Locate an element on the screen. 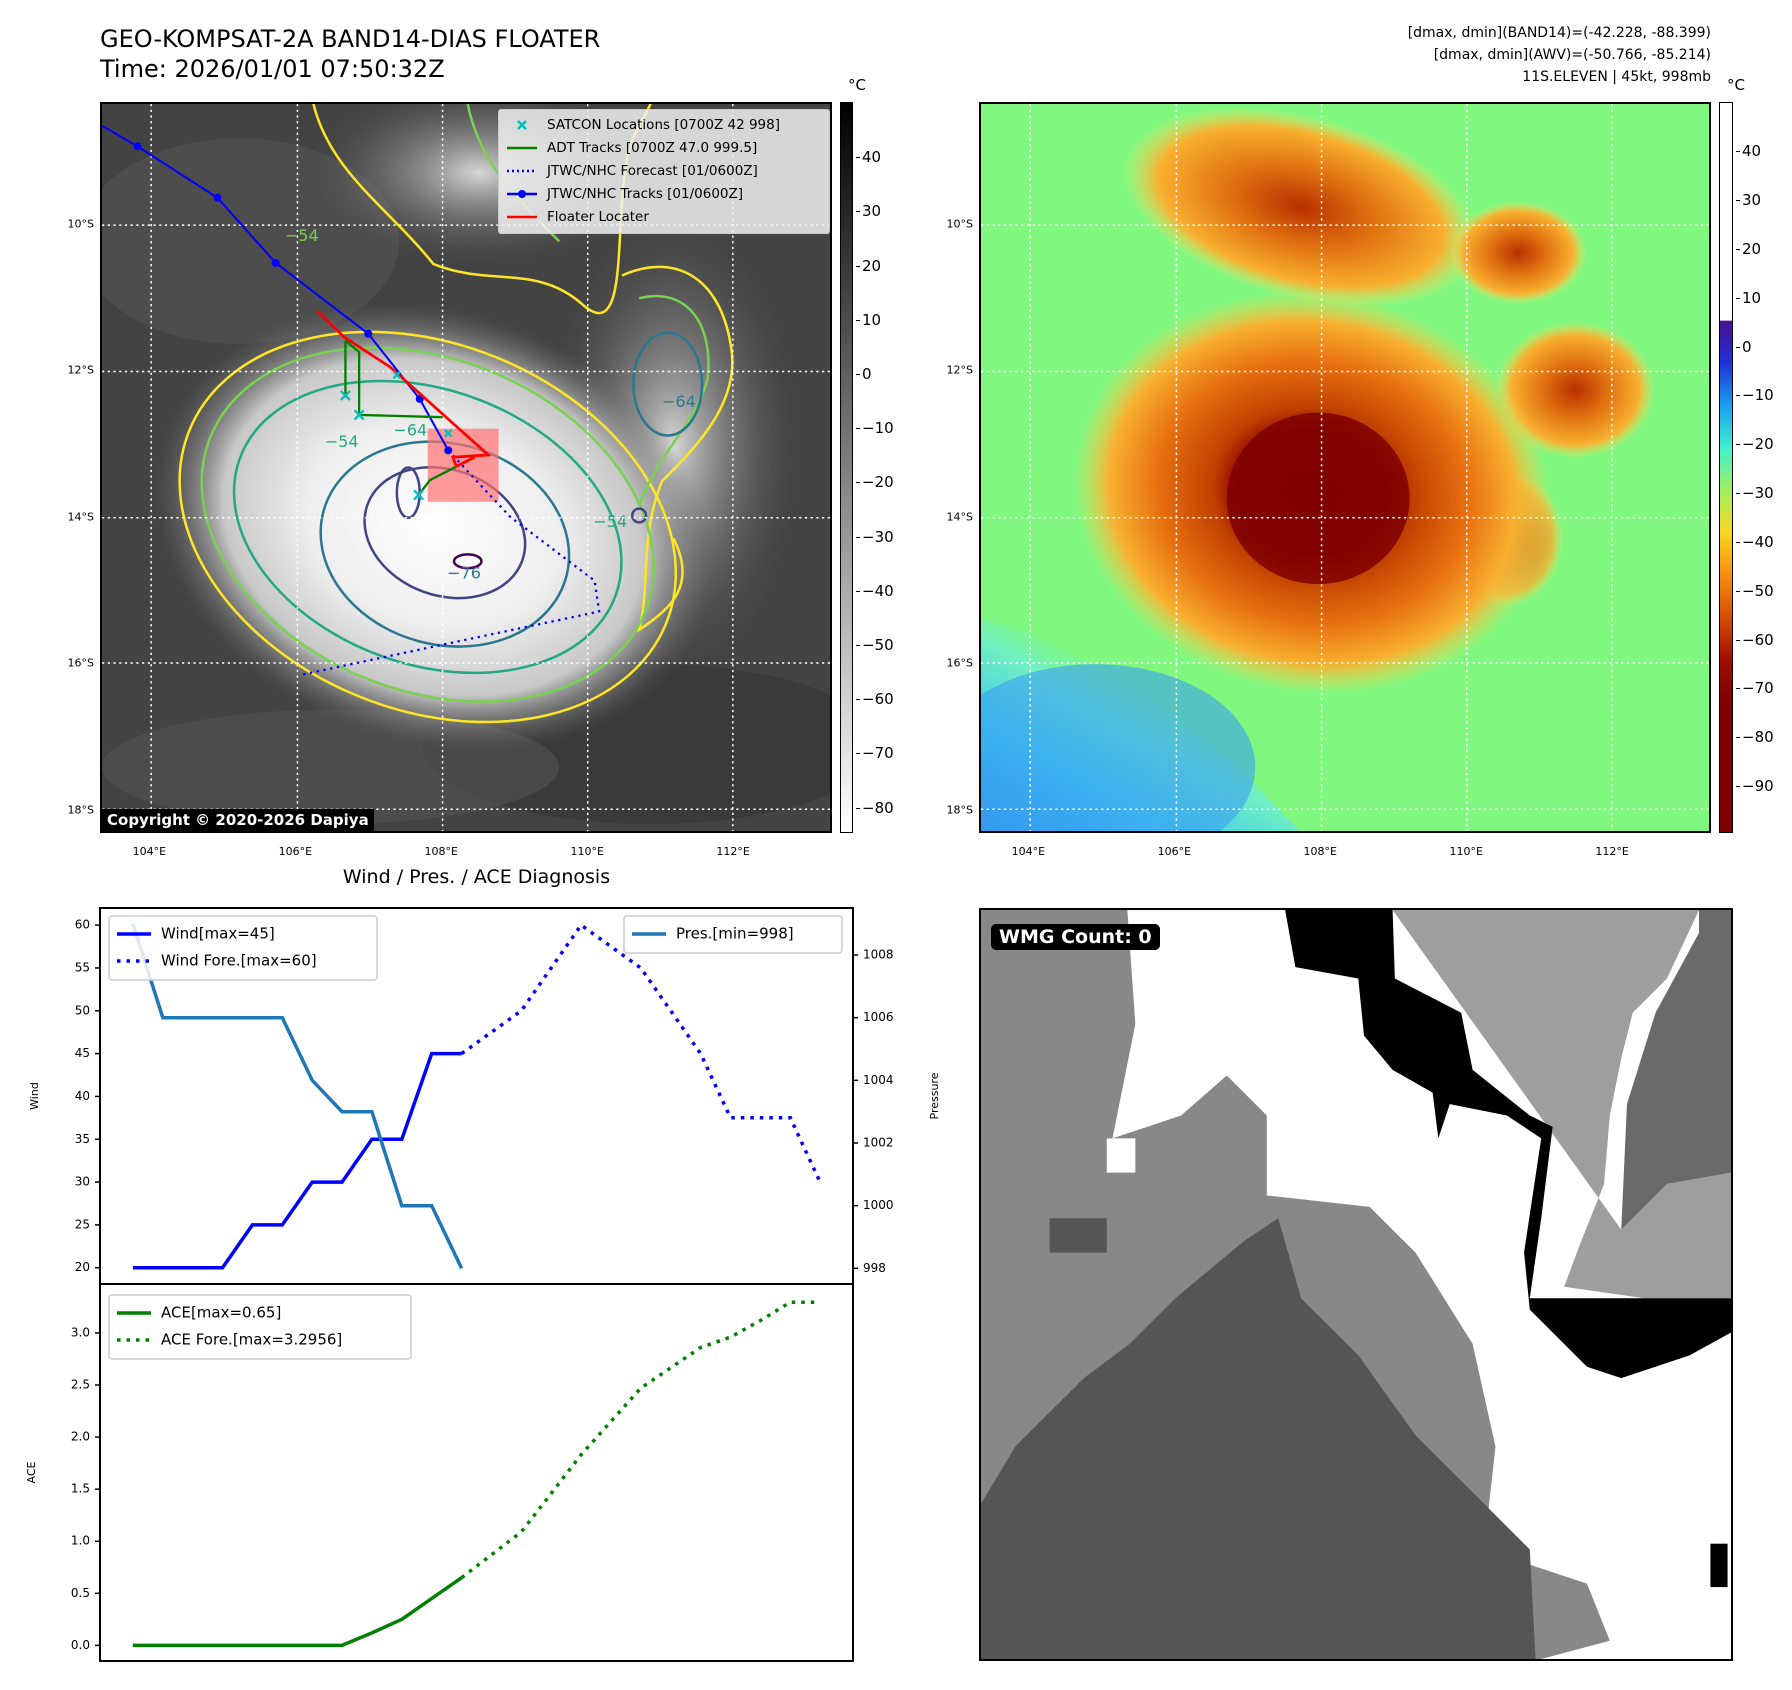 The height and width of the screenshot is (1690, 1792). legend-label: Wind Fore.[max=60] is located at coordinates (239, 961).